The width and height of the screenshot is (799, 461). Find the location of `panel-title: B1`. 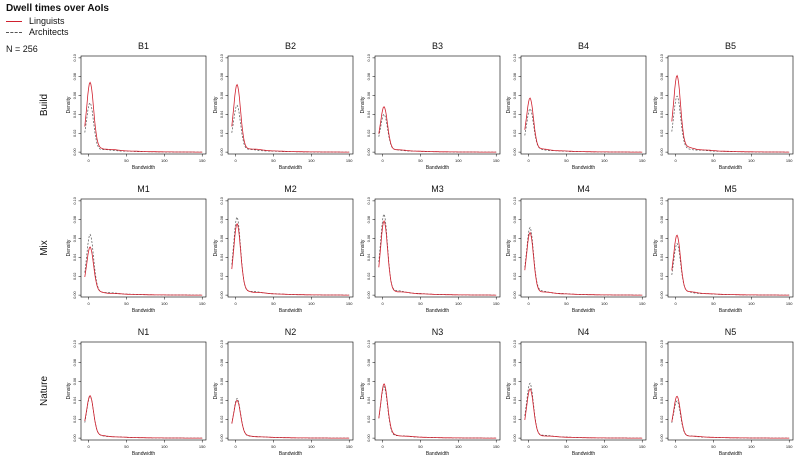

panel-title: B1 is located at coordinates (143, 46).